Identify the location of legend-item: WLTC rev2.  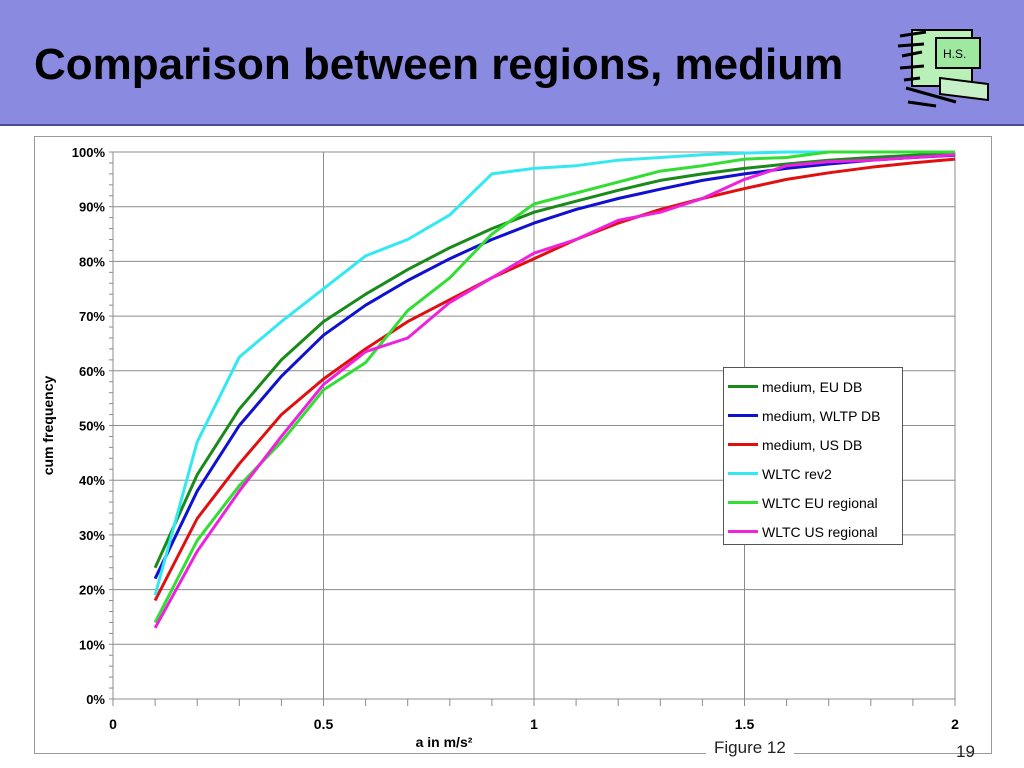
(813, 473).